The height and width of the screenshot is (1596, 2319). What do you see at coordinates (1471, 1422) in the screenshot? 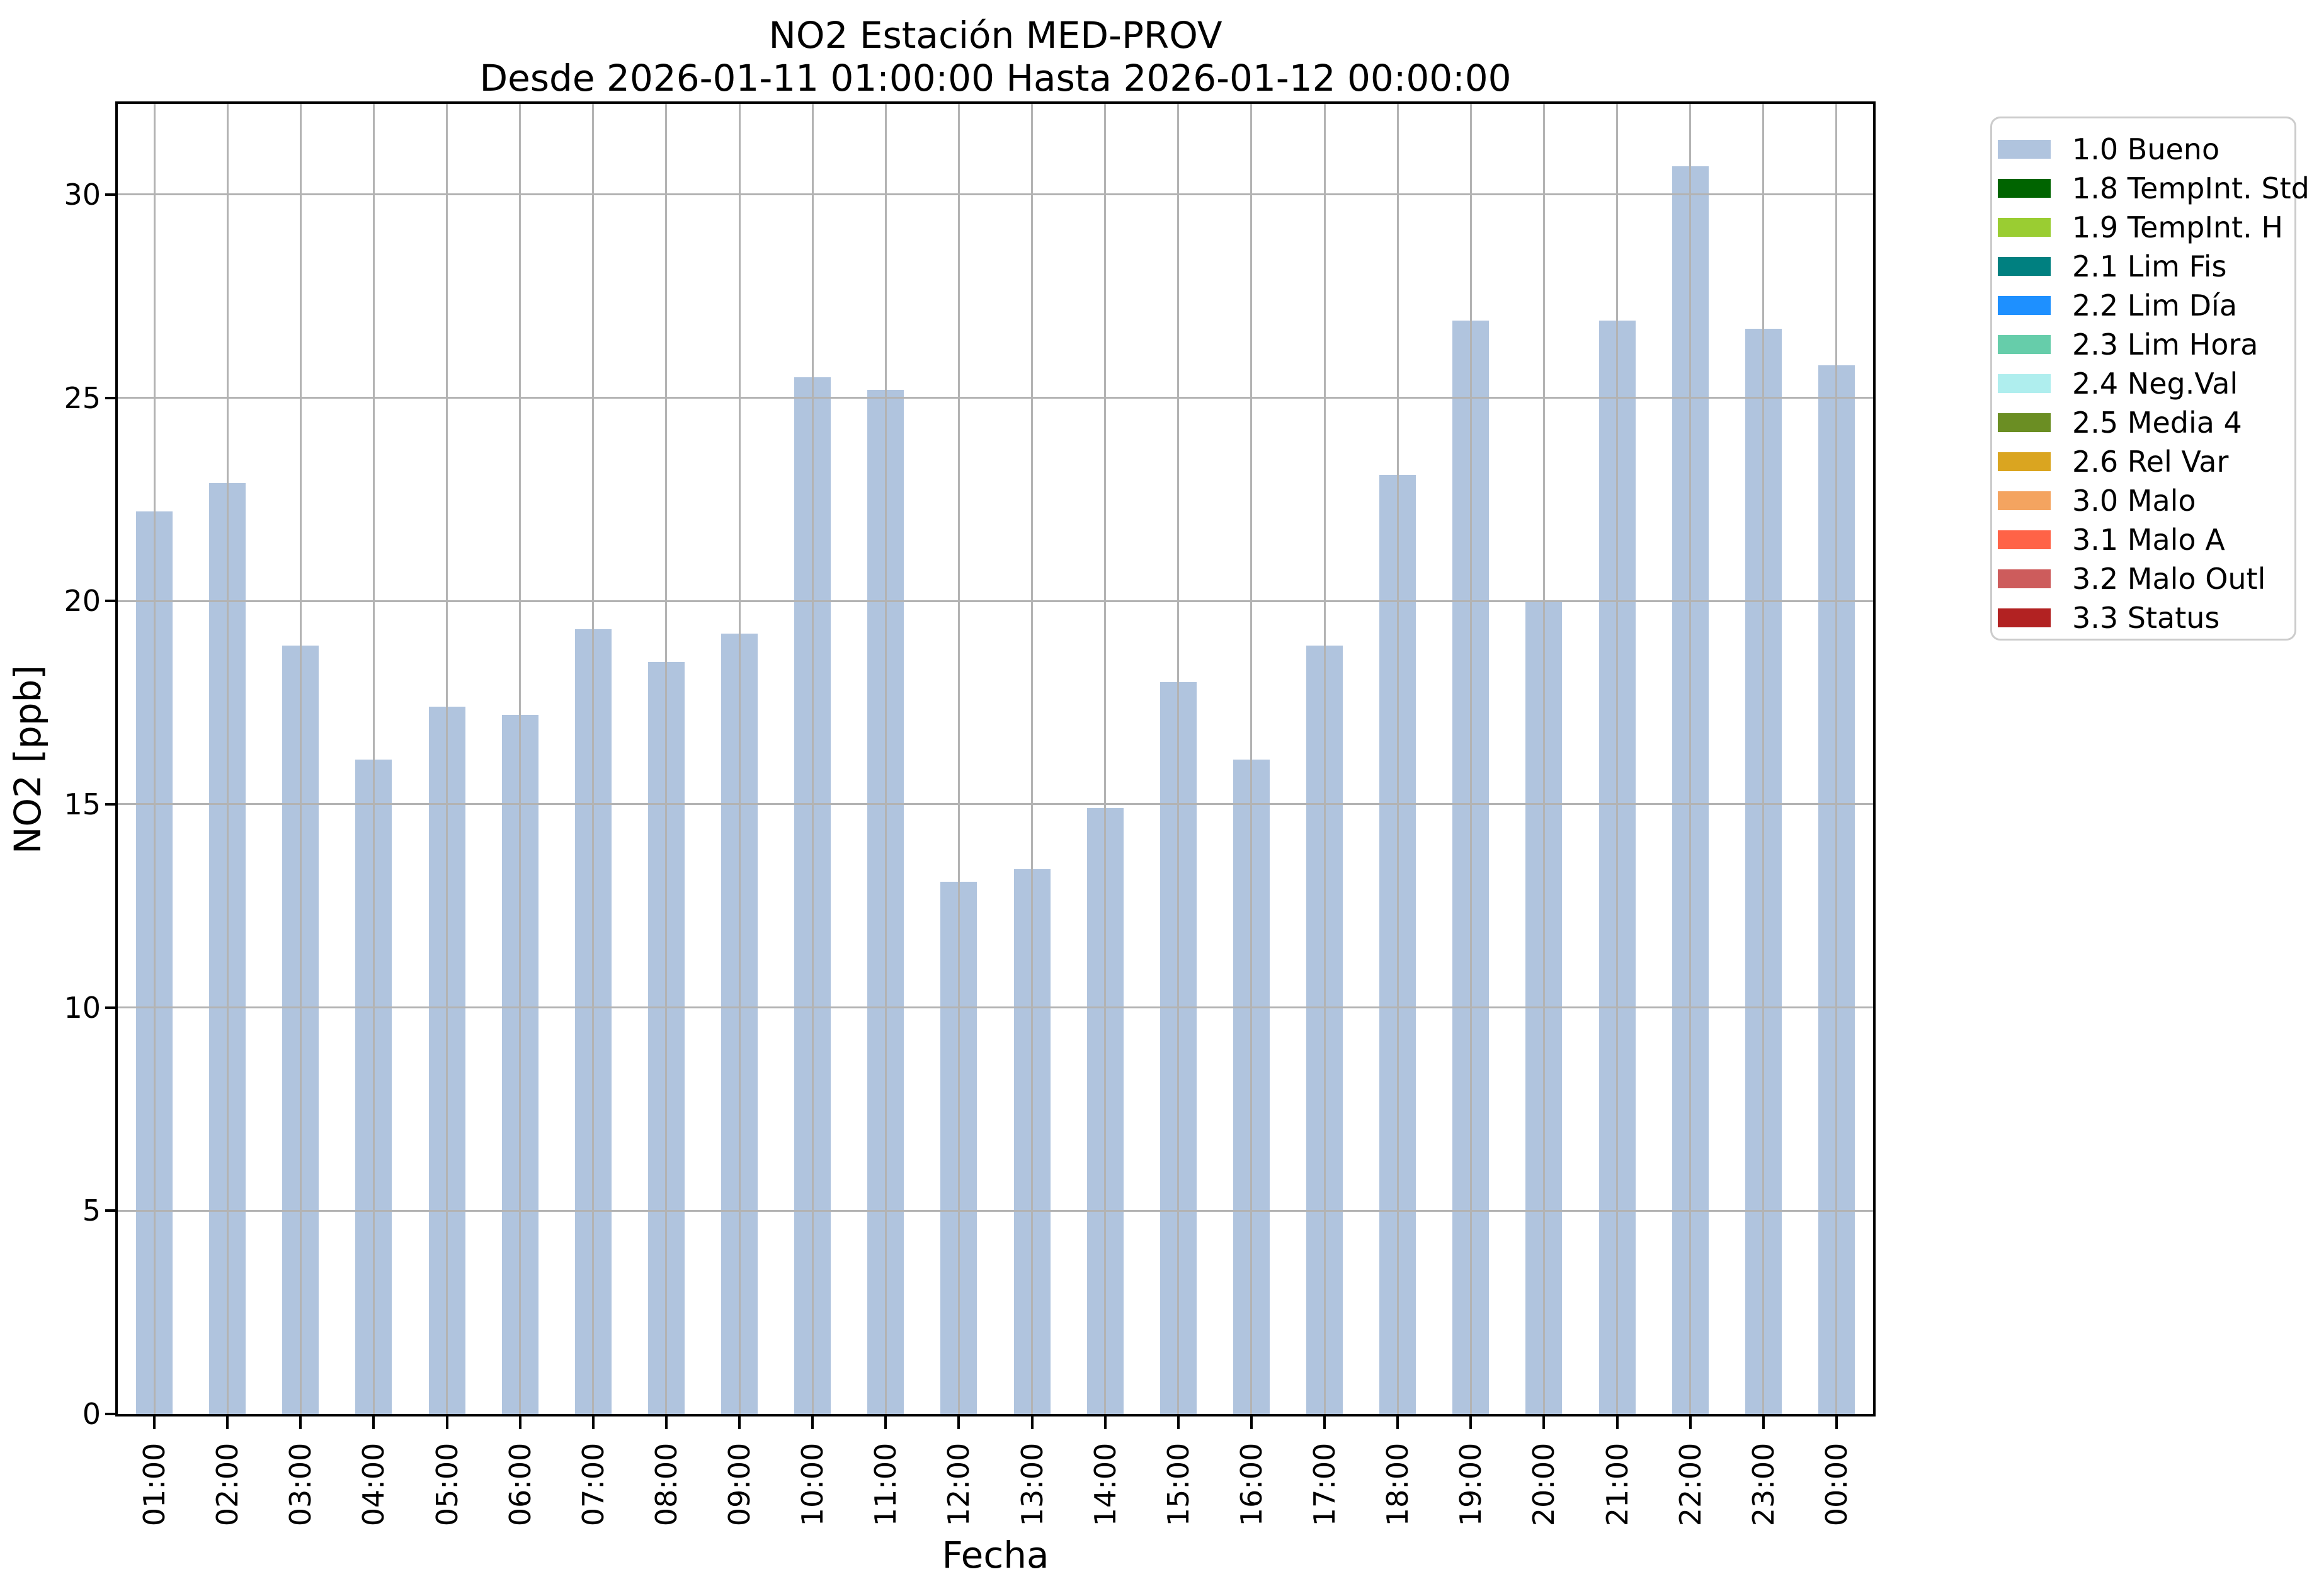
I see `x-tick-19:00` at bounding box center [1471, 1422].